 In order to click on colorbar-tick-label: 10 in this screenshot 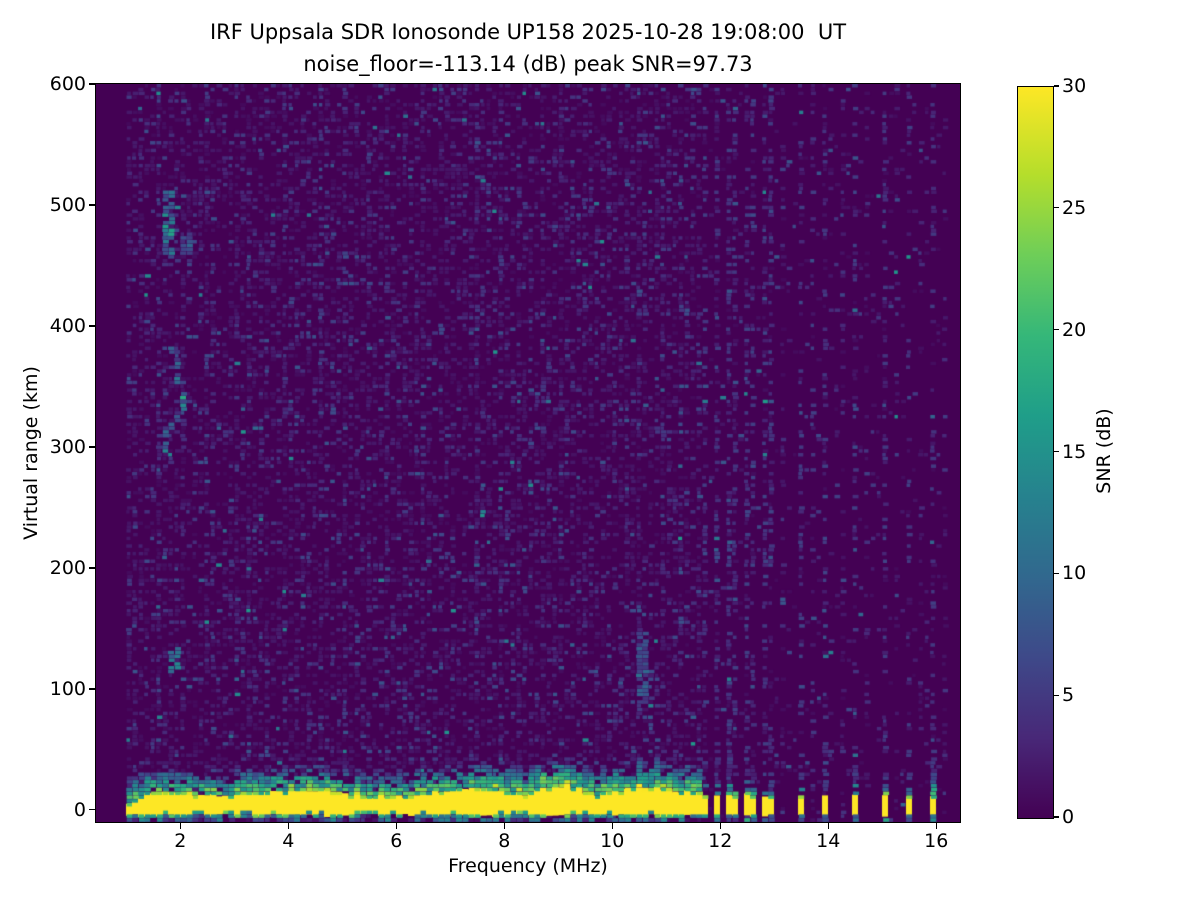, I will do `click(1074, 573)`.